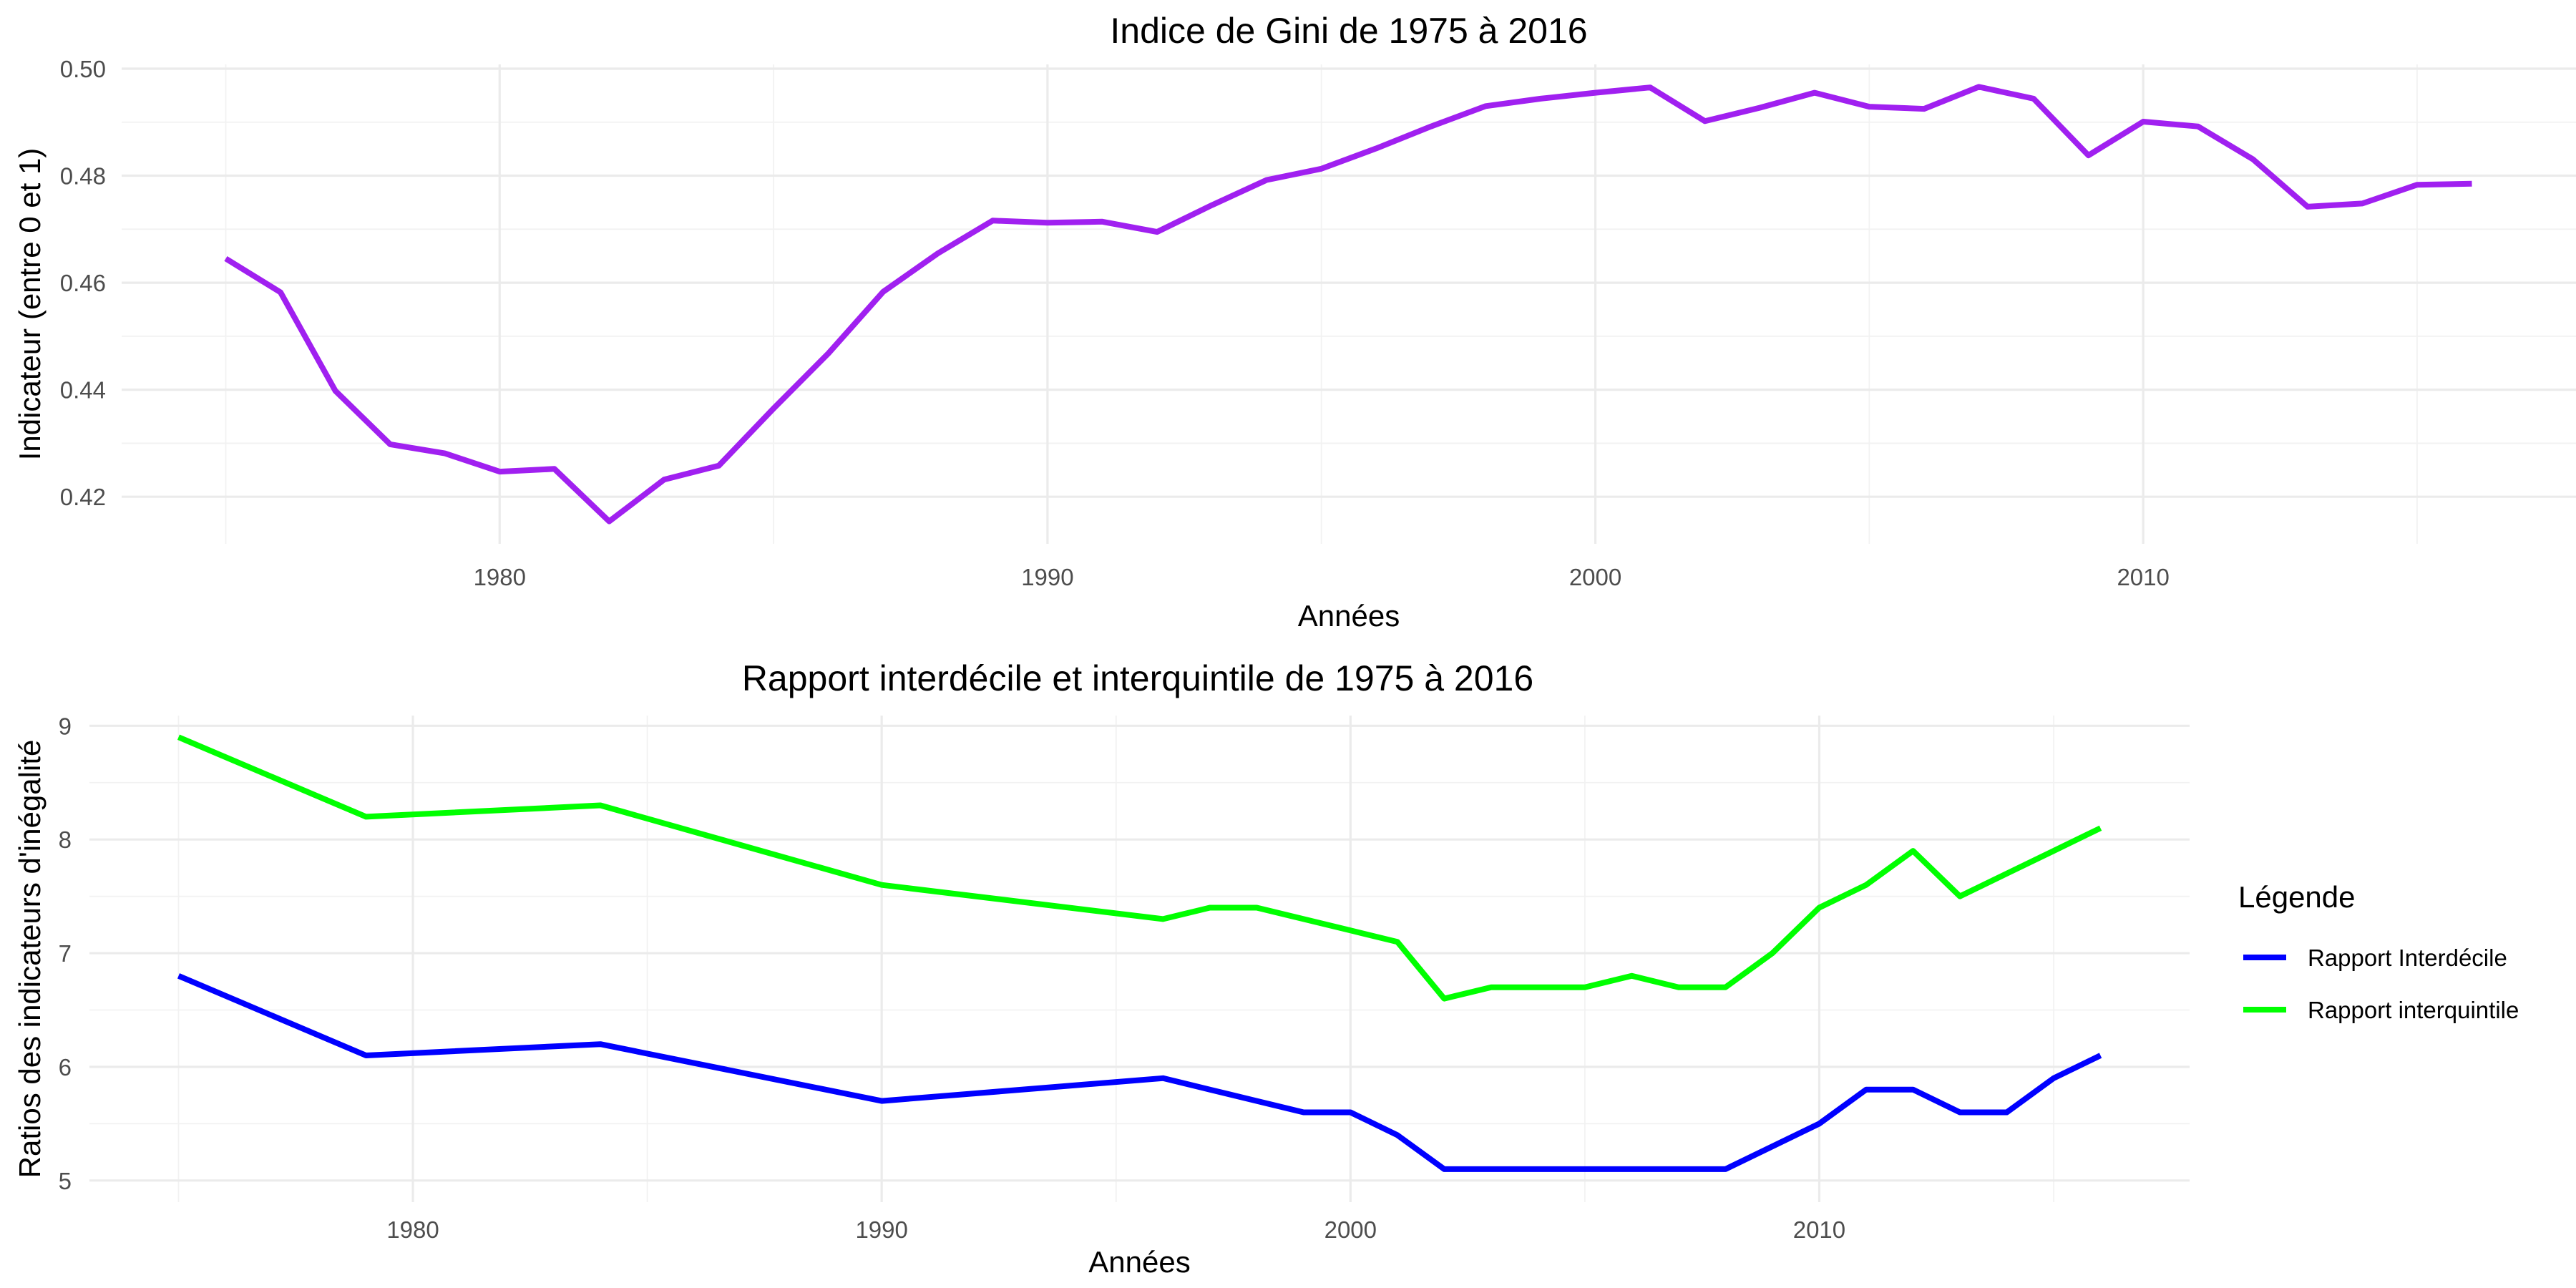 This screenshot has width=2576, height=1288. What do you see at coordinates (65, 1067) in the screenshot?
I see `y-tick-label: 6` at bounding box center [65, 1067].